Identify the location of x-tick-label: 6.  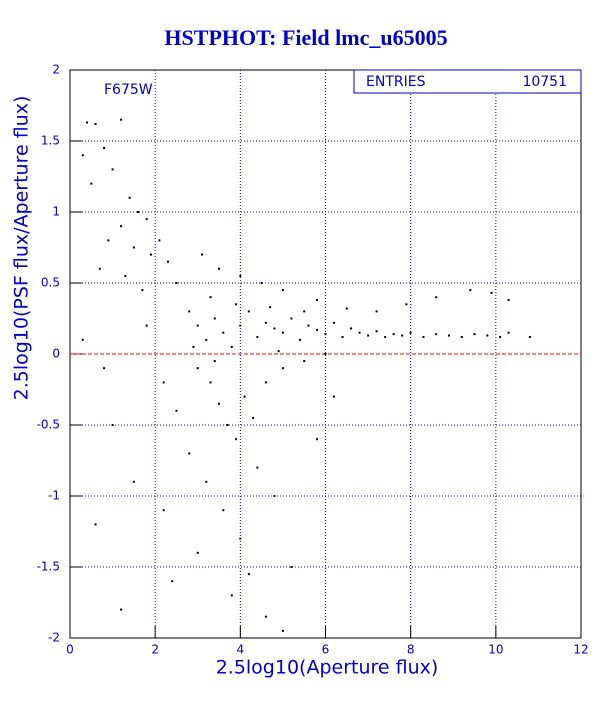
(326, 650).